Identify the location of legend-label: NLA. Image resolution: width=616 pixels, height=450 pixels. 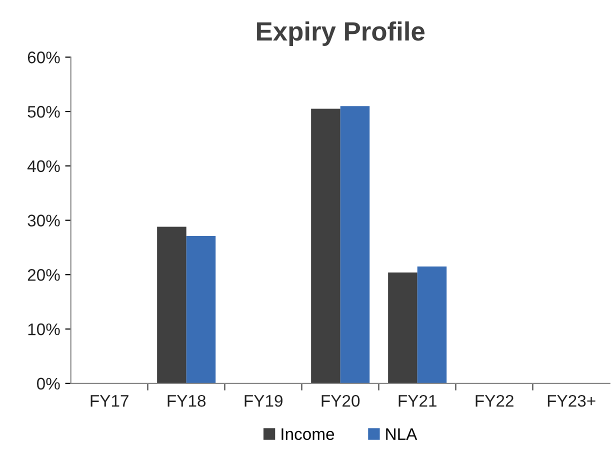
(402, 434).